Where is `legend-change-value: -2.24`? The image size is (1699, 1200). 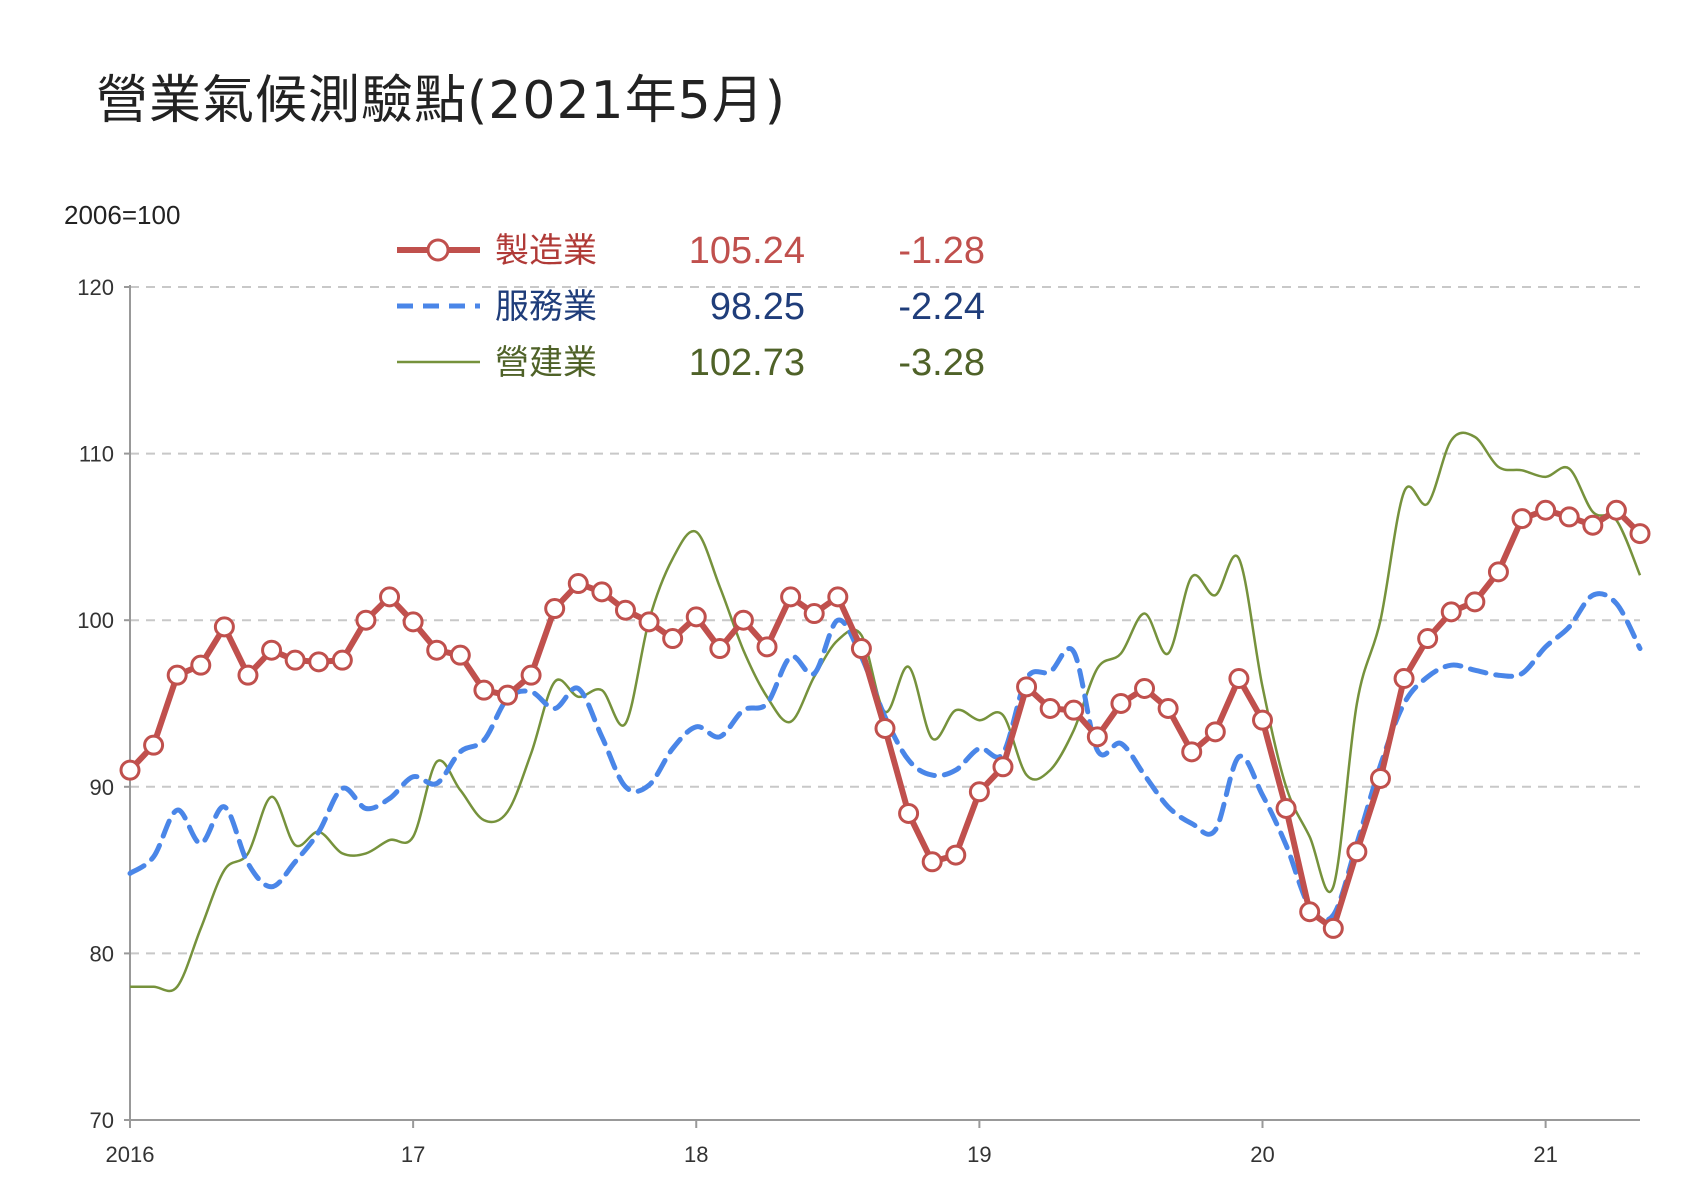 legend-change-value: -2.24 is located at coordinates (941, 307).